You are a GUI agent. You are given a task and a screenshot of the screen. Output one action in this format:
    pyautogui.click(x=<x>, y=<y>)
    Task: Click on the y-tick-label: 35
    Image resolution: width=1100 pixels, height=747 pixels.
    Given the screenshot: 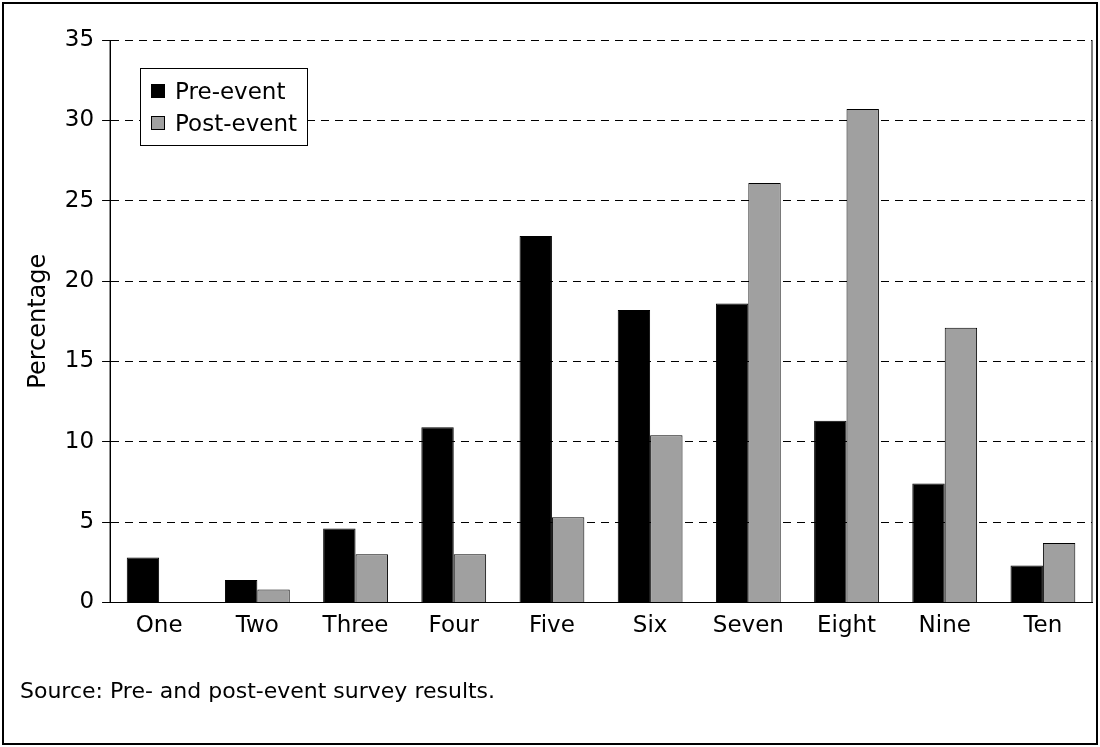 What is the action you would take?
    pyautogui.click(x=79, y=37)
    